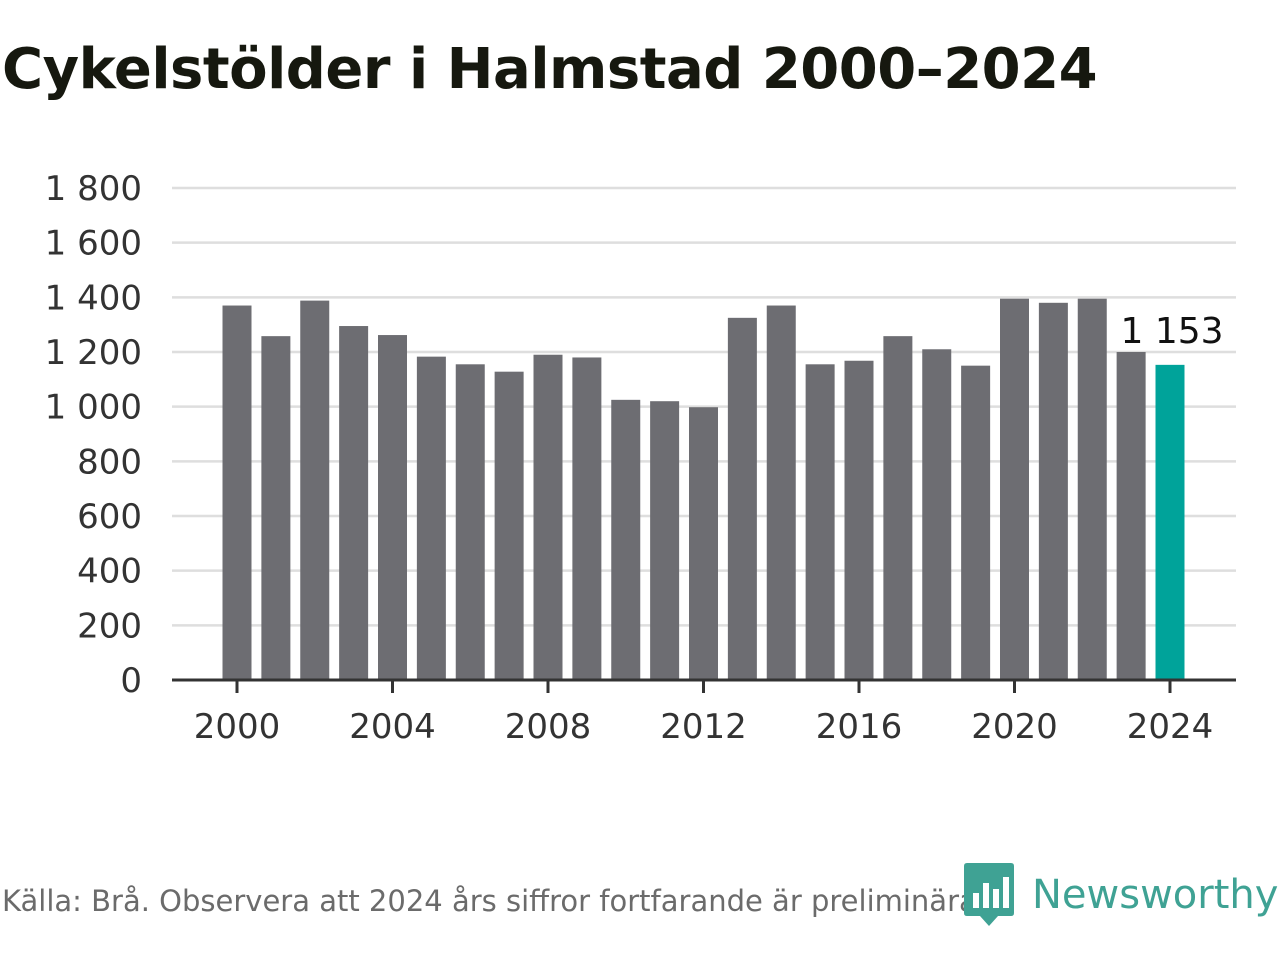 The width and height of the screenshot is (1280, 960). I want to click on bar-2016, so click(859, 520).